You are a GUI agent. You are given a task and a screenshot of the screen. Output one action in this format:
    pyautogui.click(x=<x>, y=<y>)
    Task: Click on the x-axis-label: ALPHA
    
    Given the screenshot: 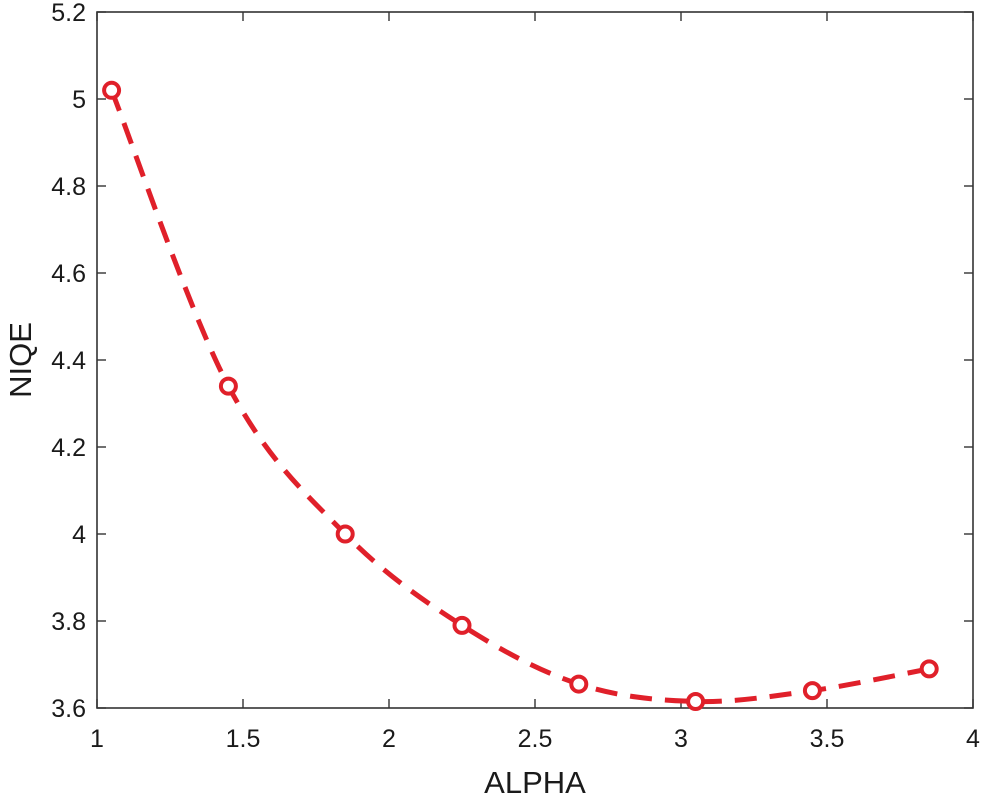 What is the action you would take?
    pyautogui.click(x=535, y=782)
    